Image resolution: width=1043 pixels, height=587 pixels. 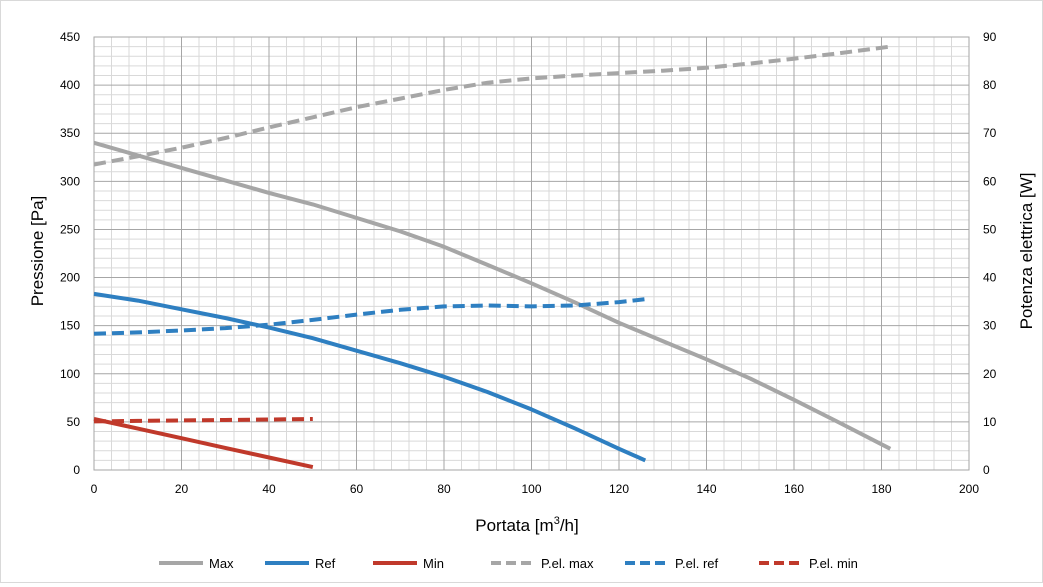 What do you see at coordinates (70, 37) in the screenshot?
I see `y-left-tick-label: 450` at bounding box center [70, 37].